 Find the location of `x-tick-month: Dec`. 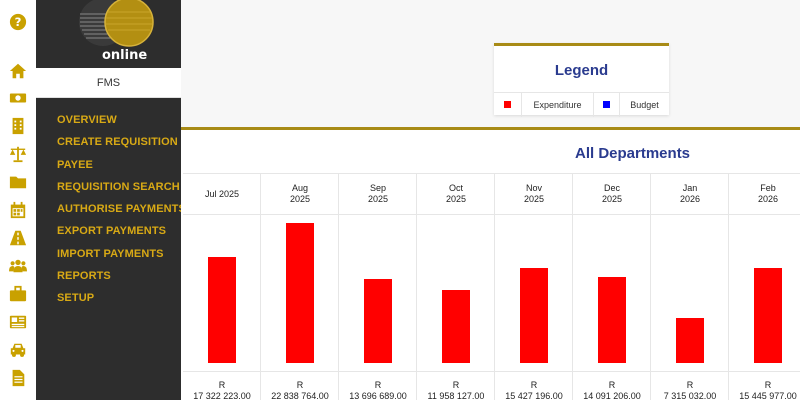

x-tick-month: Dec is located at coordinates (611, 188).